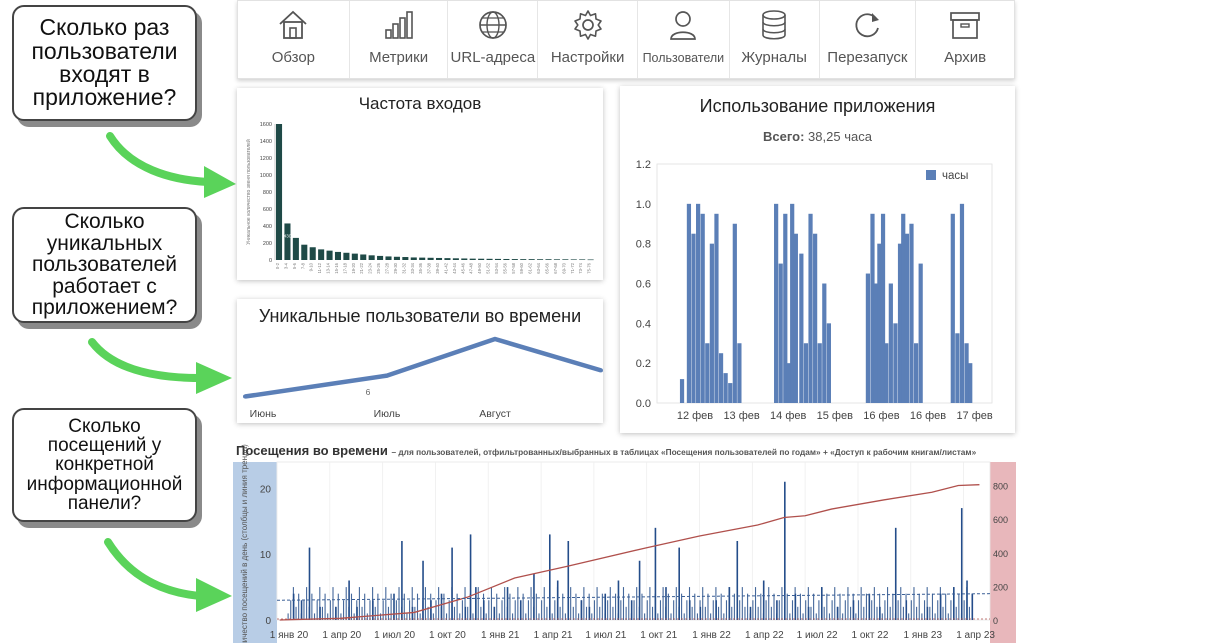 The image size is (1232, 643). What do you see at coordinates (589, 267) in the screenshot?
I see `x-tick-label: 75-76` at bounding box center [589, 267].